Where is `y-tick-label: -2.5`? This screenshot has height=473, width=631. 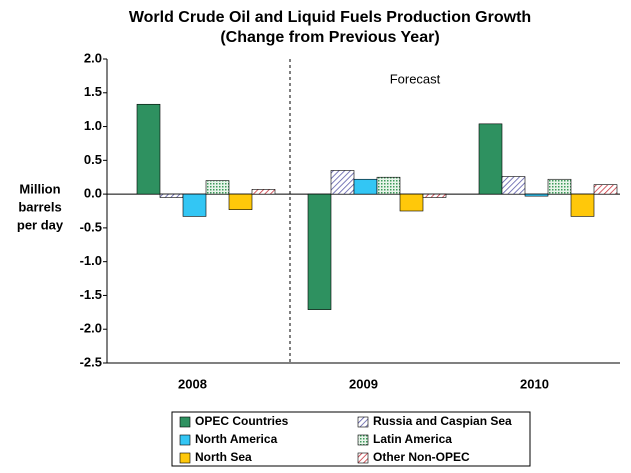 y-tick-label: -2.5 is located at coordinates (91, 361).